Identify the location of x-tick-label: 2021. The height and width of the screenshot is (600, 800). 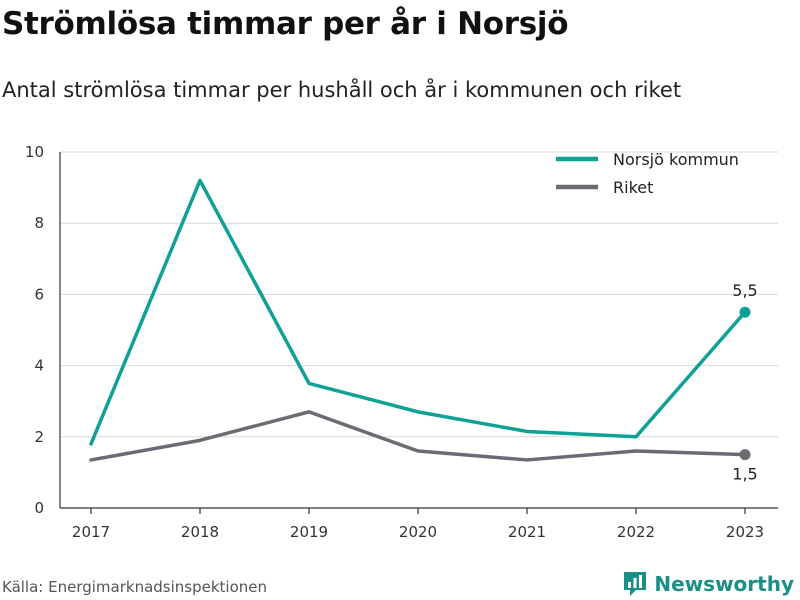
(527, 532).